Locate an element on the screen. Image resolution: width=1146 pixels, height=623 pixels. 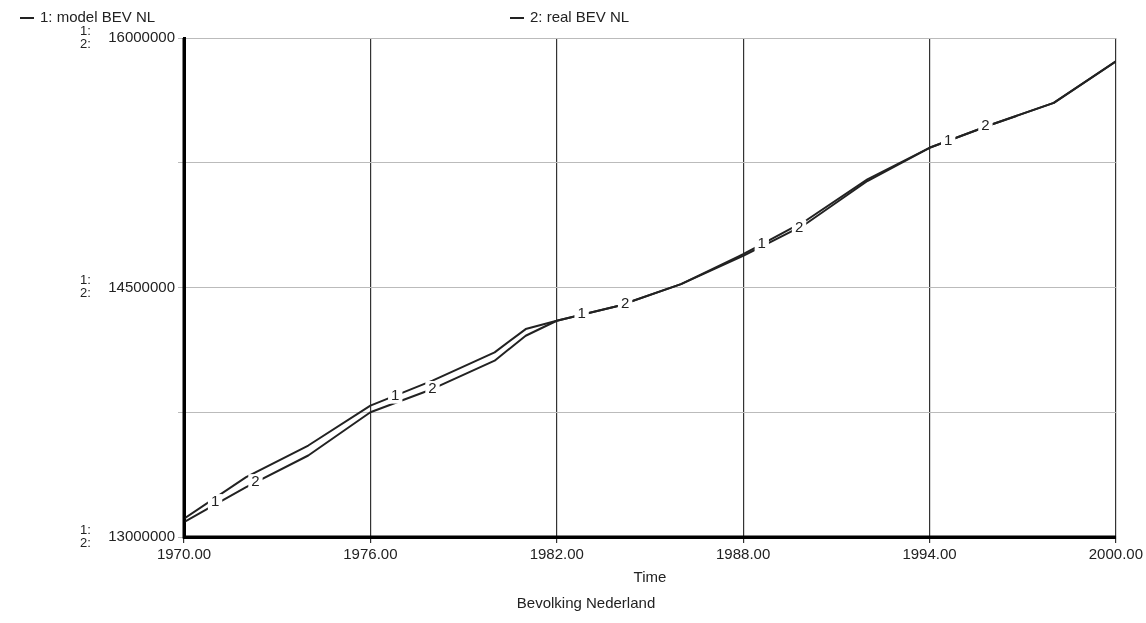
y-tick-label: 13000000 is located at coordinates (141, 536).